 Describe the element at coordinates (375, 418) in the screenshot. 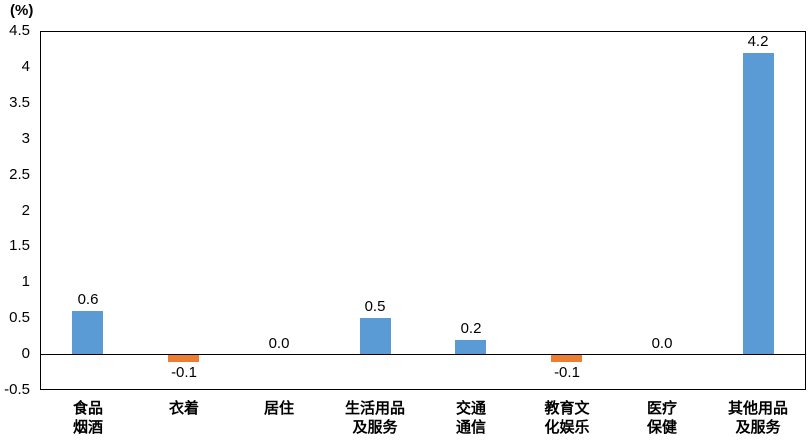

I see `category-label-4: 生活用品 及服务` at that location.